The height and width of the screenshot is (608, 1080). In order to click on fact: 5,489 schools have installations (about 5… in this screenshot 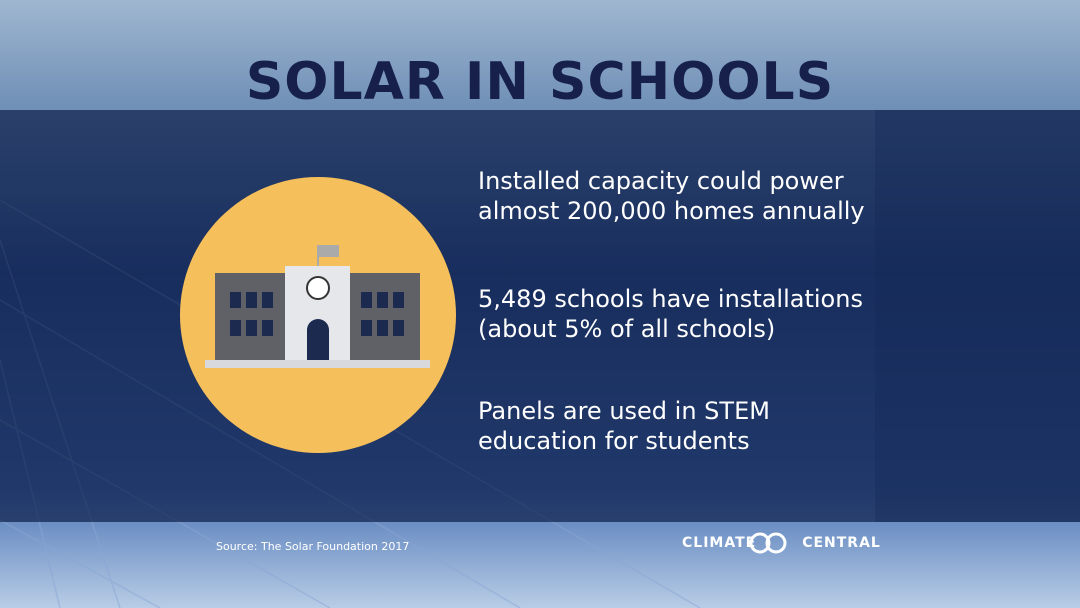, I will do `click(670, 314)`.